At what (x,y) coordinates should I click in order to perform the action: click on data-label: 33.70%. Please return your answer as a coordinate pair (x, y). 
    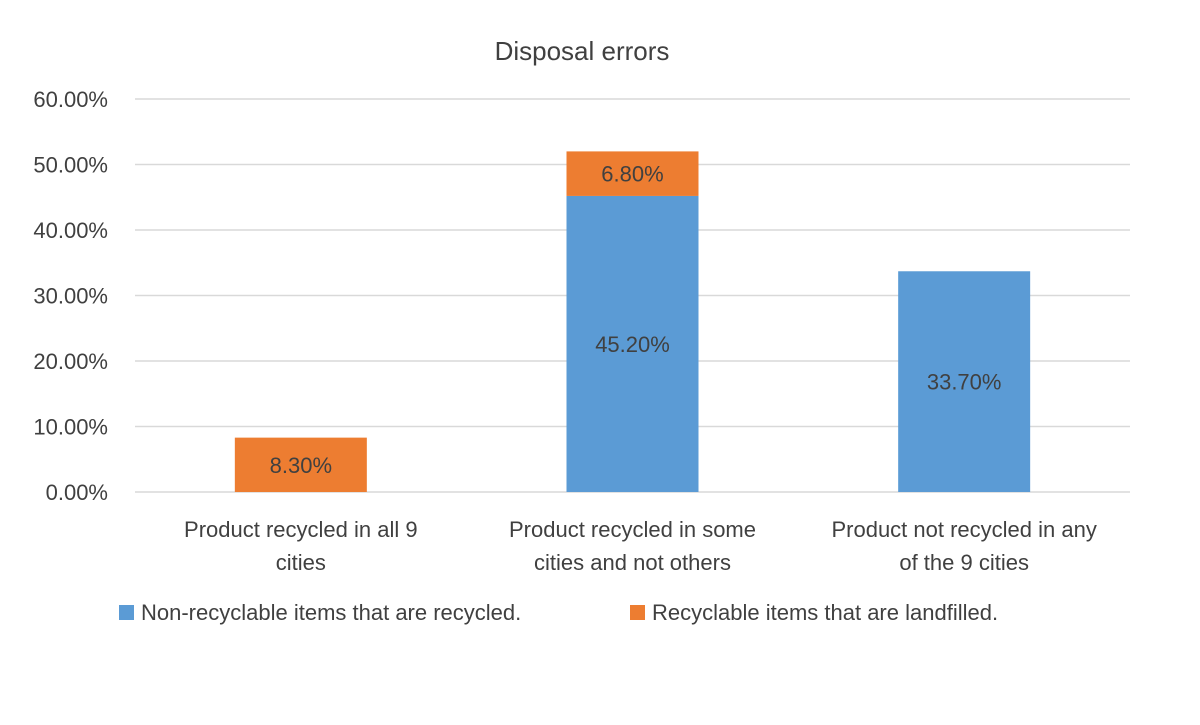
    Looking at the image, I should click on (964, 382).